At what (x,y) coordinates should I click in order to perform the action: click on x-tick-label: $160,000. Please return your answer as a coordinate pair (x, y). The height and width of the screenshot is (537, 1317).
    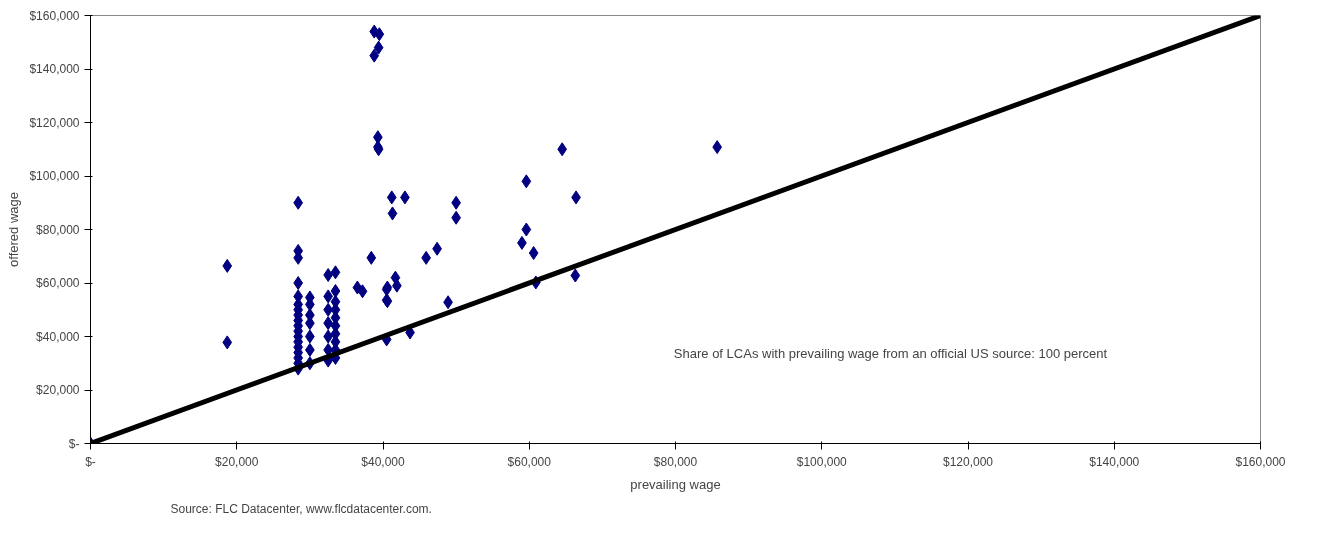
    Looking at the image, I should click on (1260, 461).